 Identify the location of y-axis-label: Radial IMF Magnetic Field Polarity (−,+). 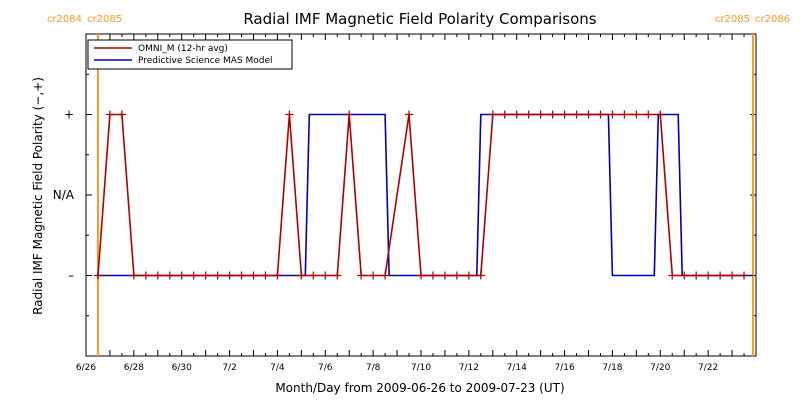
(38, 196).